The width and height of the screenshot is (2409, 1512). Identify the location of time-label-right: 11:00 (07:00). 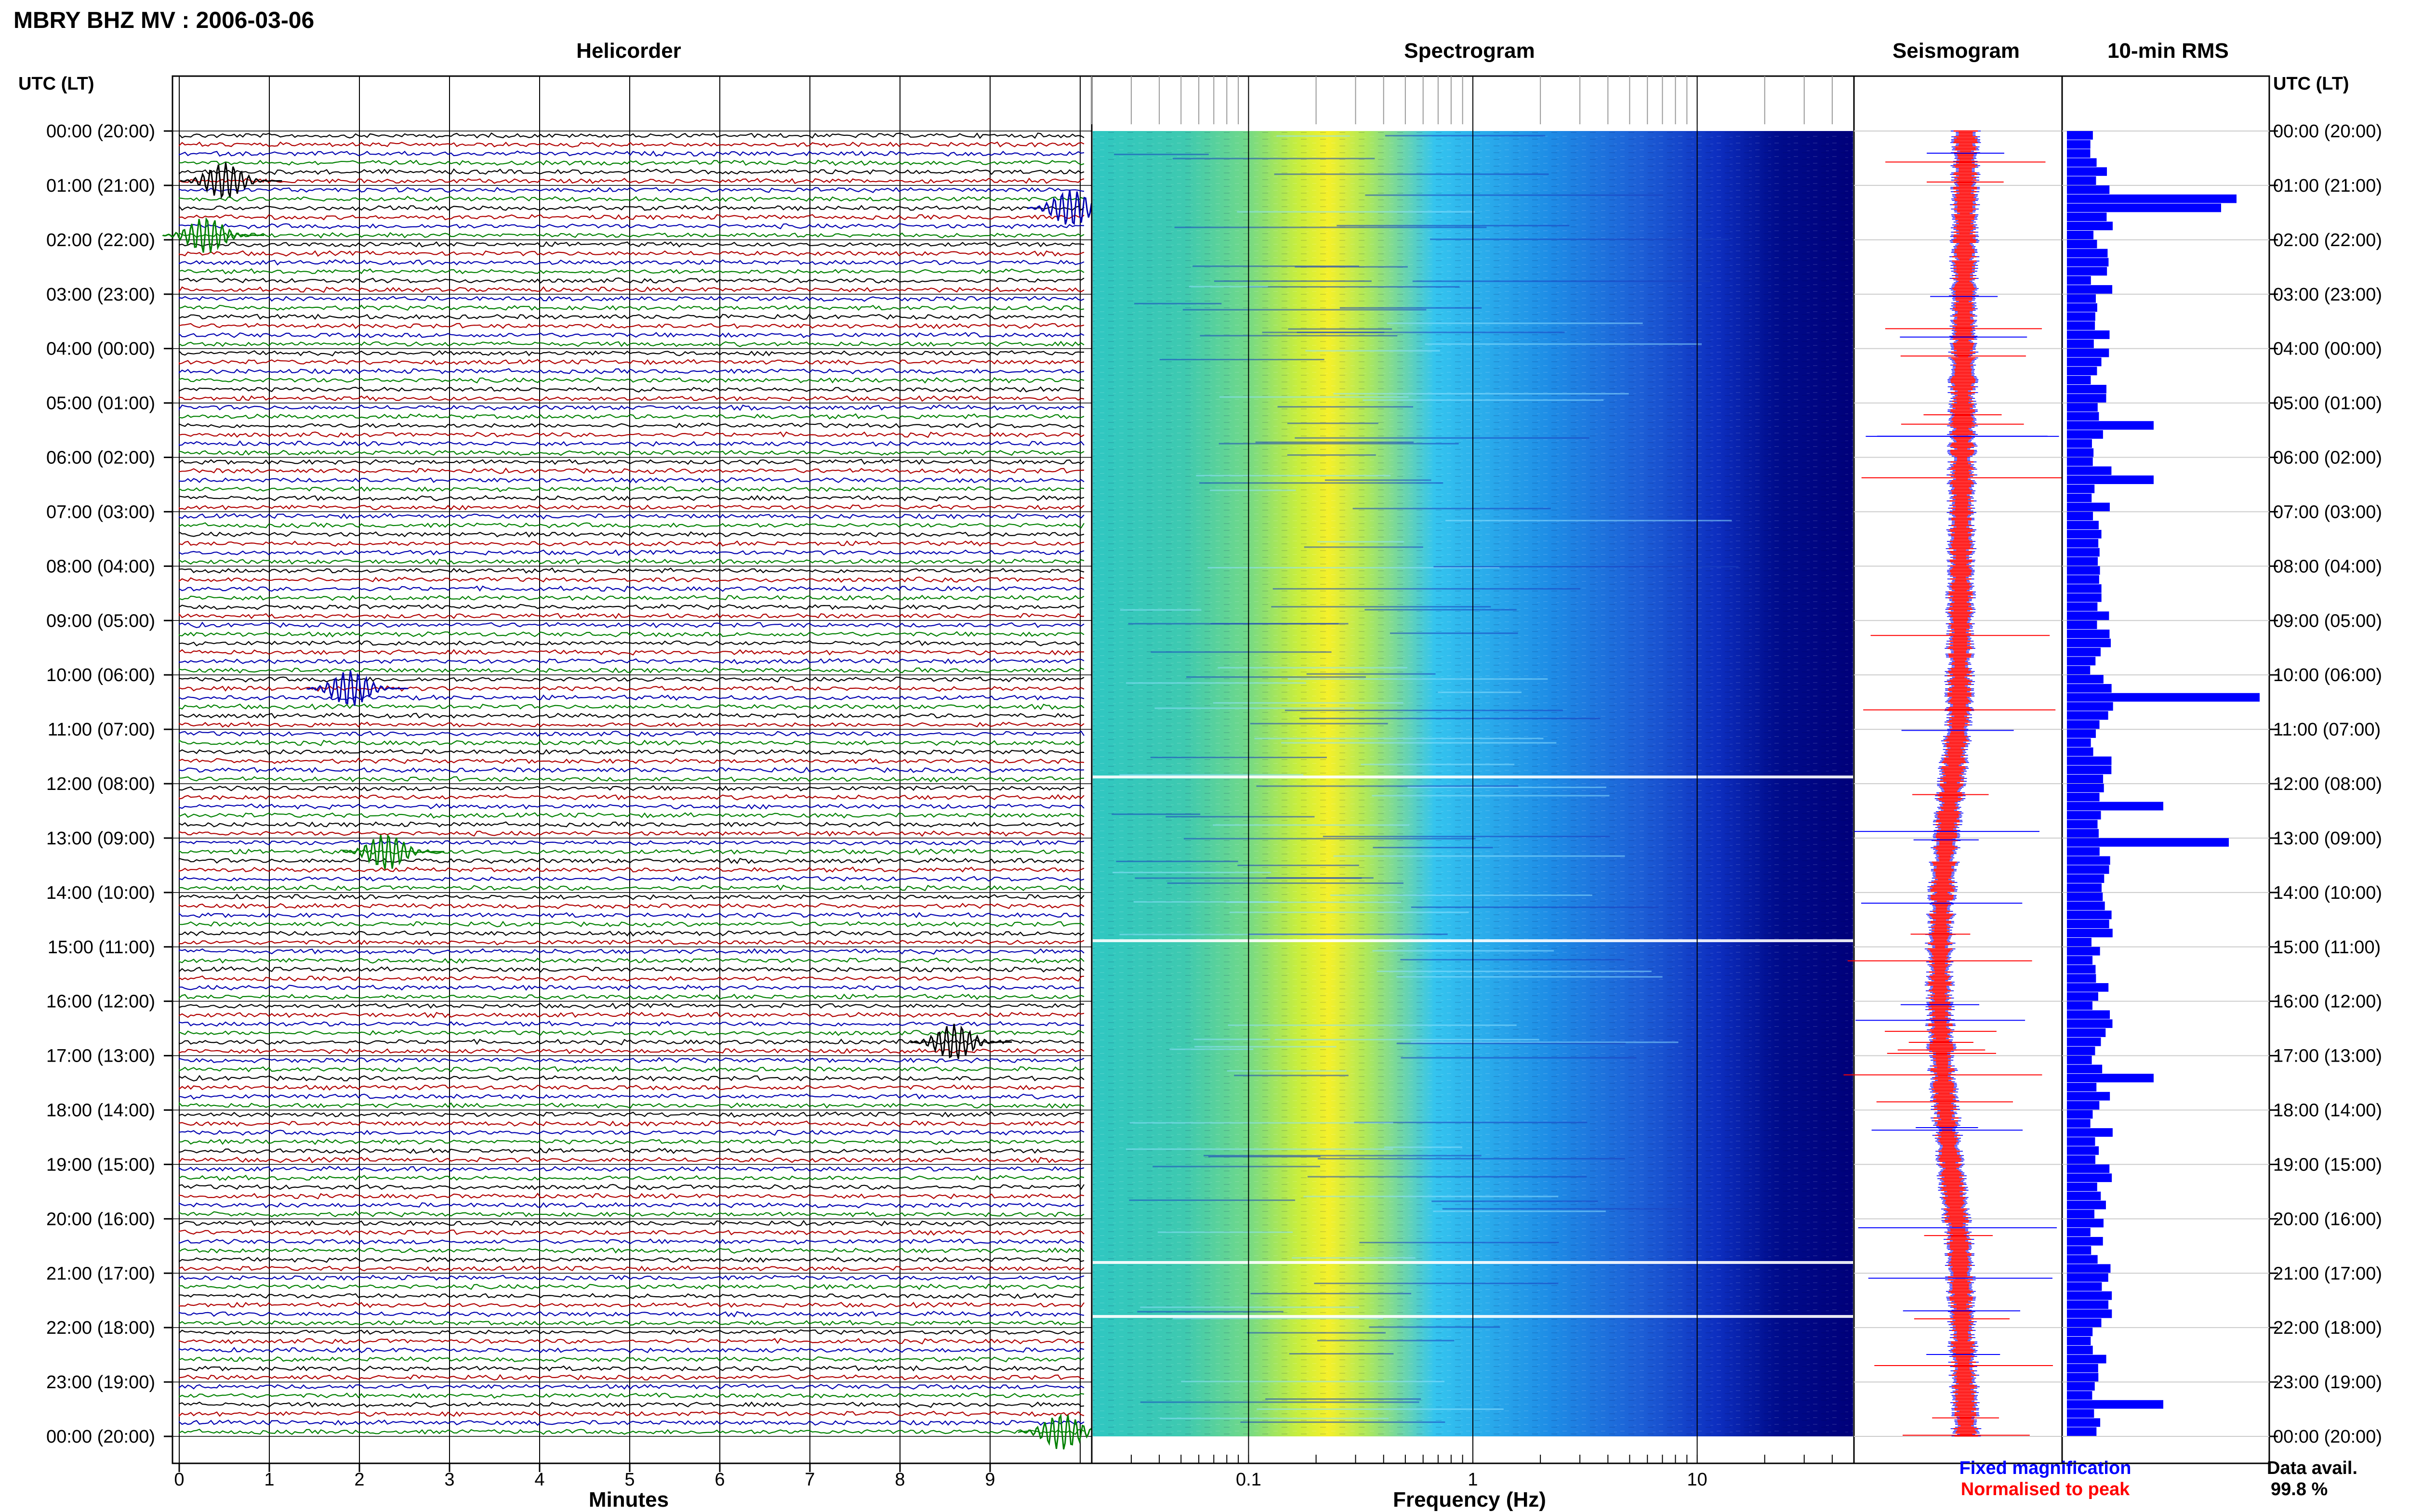
(2327, 730).